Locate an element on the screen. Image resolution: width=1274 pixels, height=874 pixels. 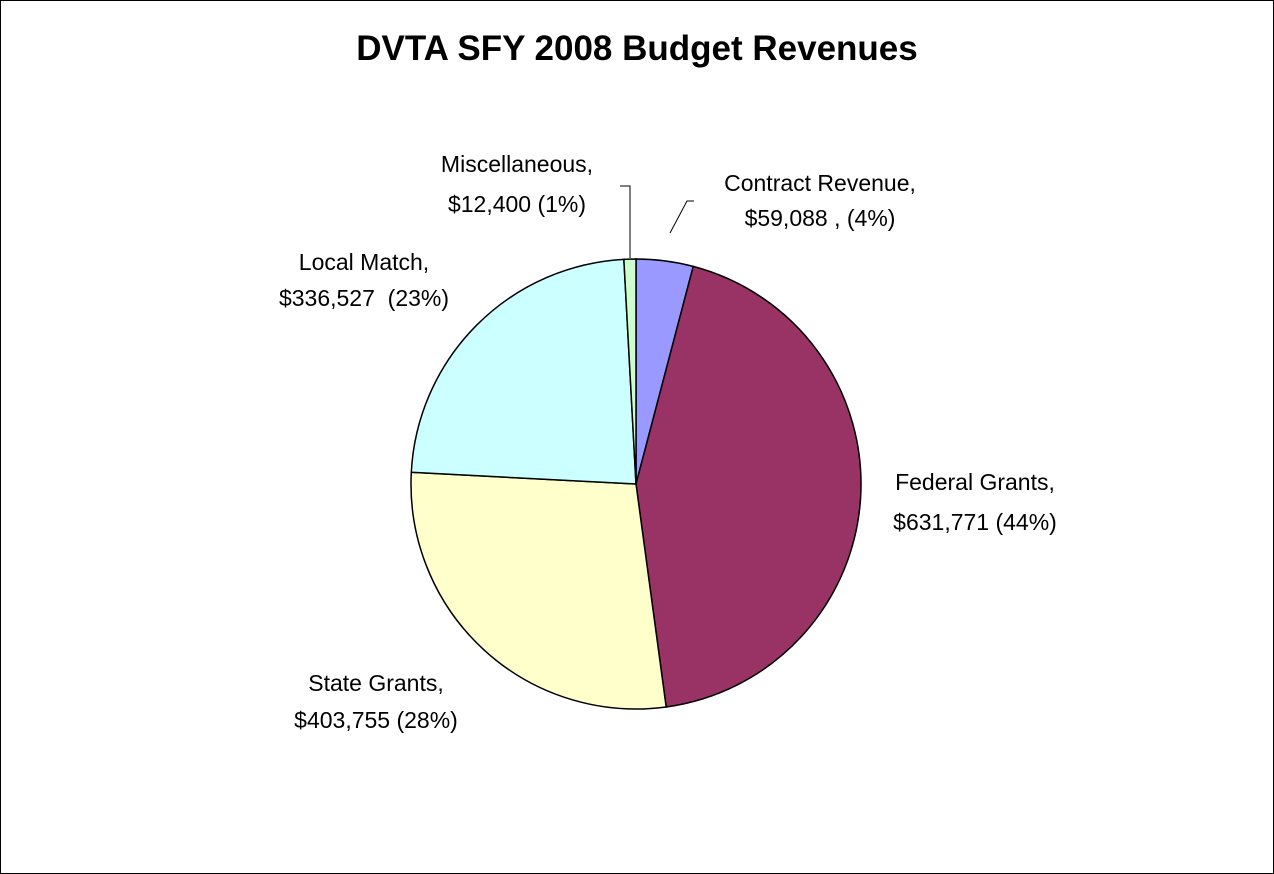
slice-label-value: $403,755 (28%) is located at coordinates (376, 720).